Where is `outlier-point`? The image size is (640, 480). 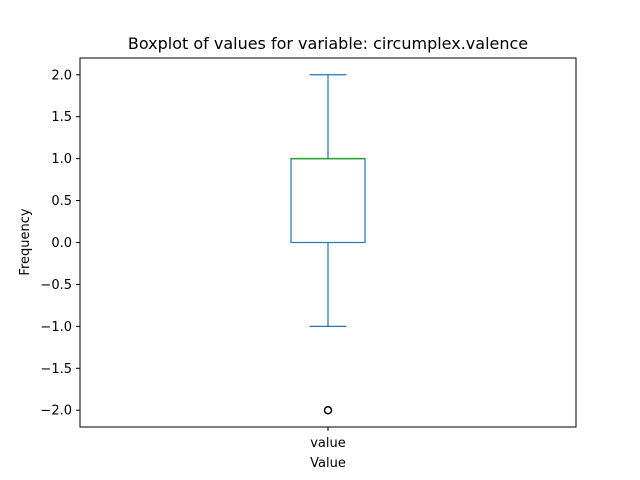 outlier-point is located at coordinates (328, 410).